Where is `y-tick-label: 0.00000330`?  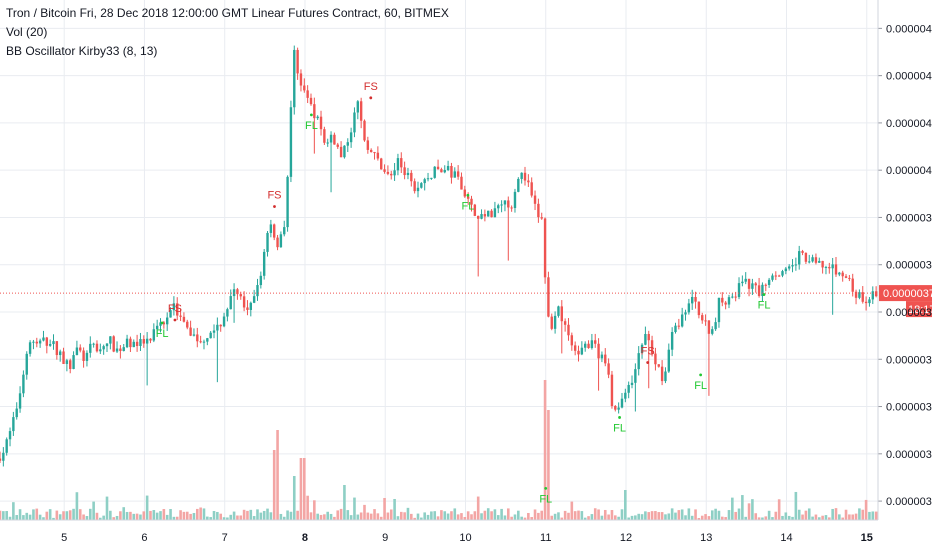 y-tick-label: 0.00000330 is located at coordinates (909, 502).